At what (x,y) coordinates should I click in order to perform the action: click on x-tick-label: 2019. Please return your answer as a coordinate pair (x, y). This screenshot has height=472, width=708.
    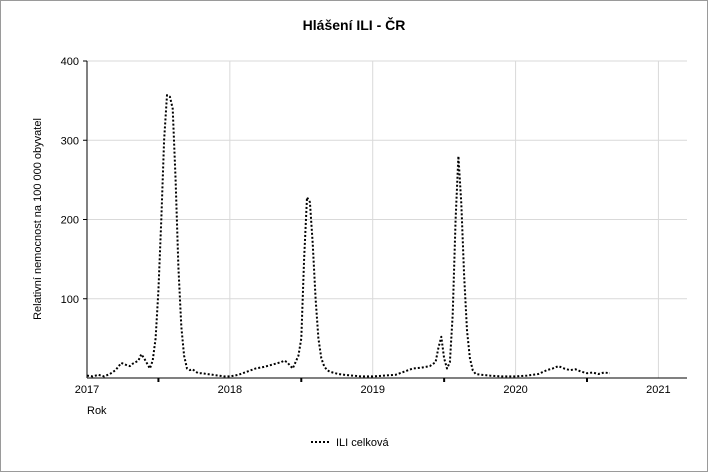
    Looking at the image, I should click on (372, 390).